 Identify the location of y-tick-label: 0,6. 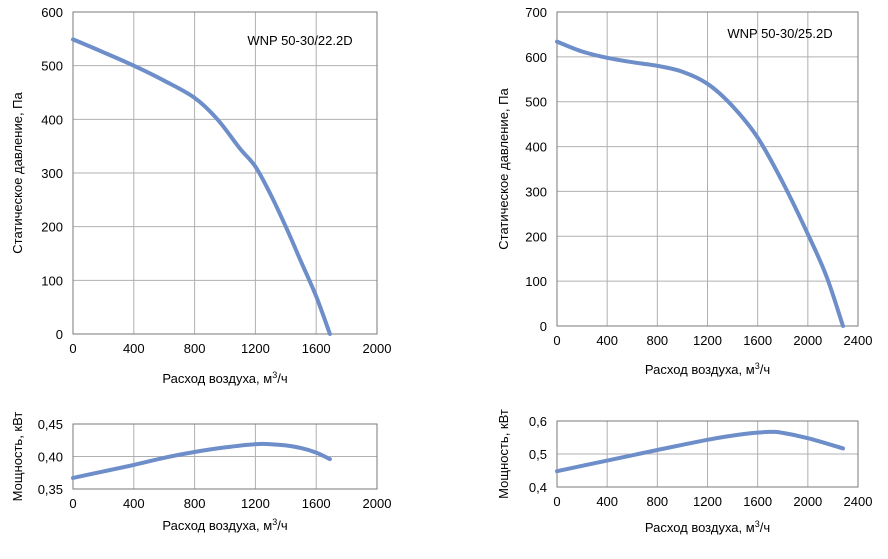
(538, 421).